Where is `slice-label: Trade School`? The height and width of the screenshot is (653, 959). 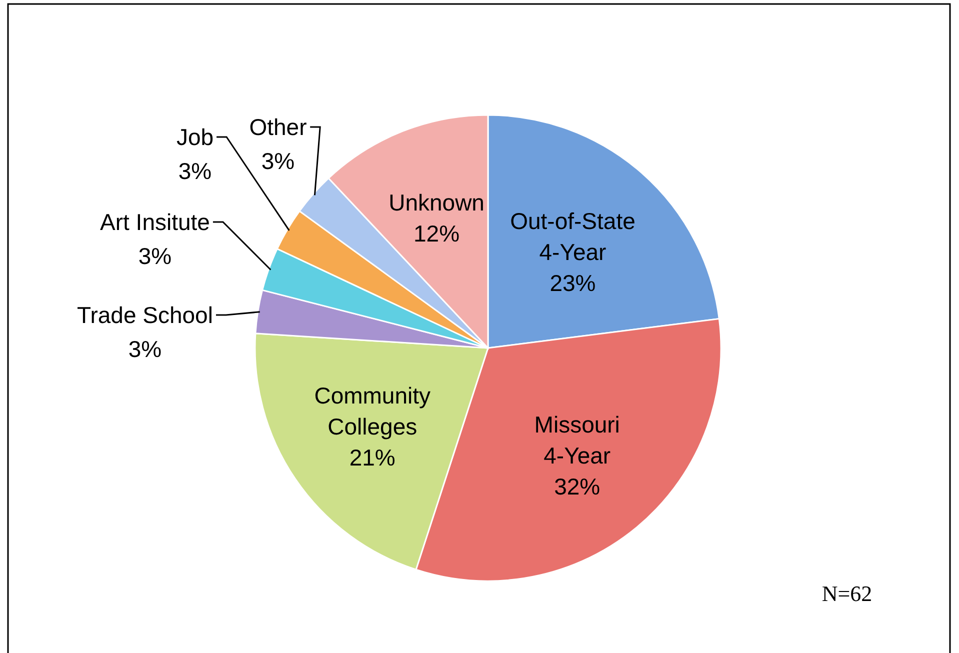
slice-label: Trade School is located at coordinates (145, 315).